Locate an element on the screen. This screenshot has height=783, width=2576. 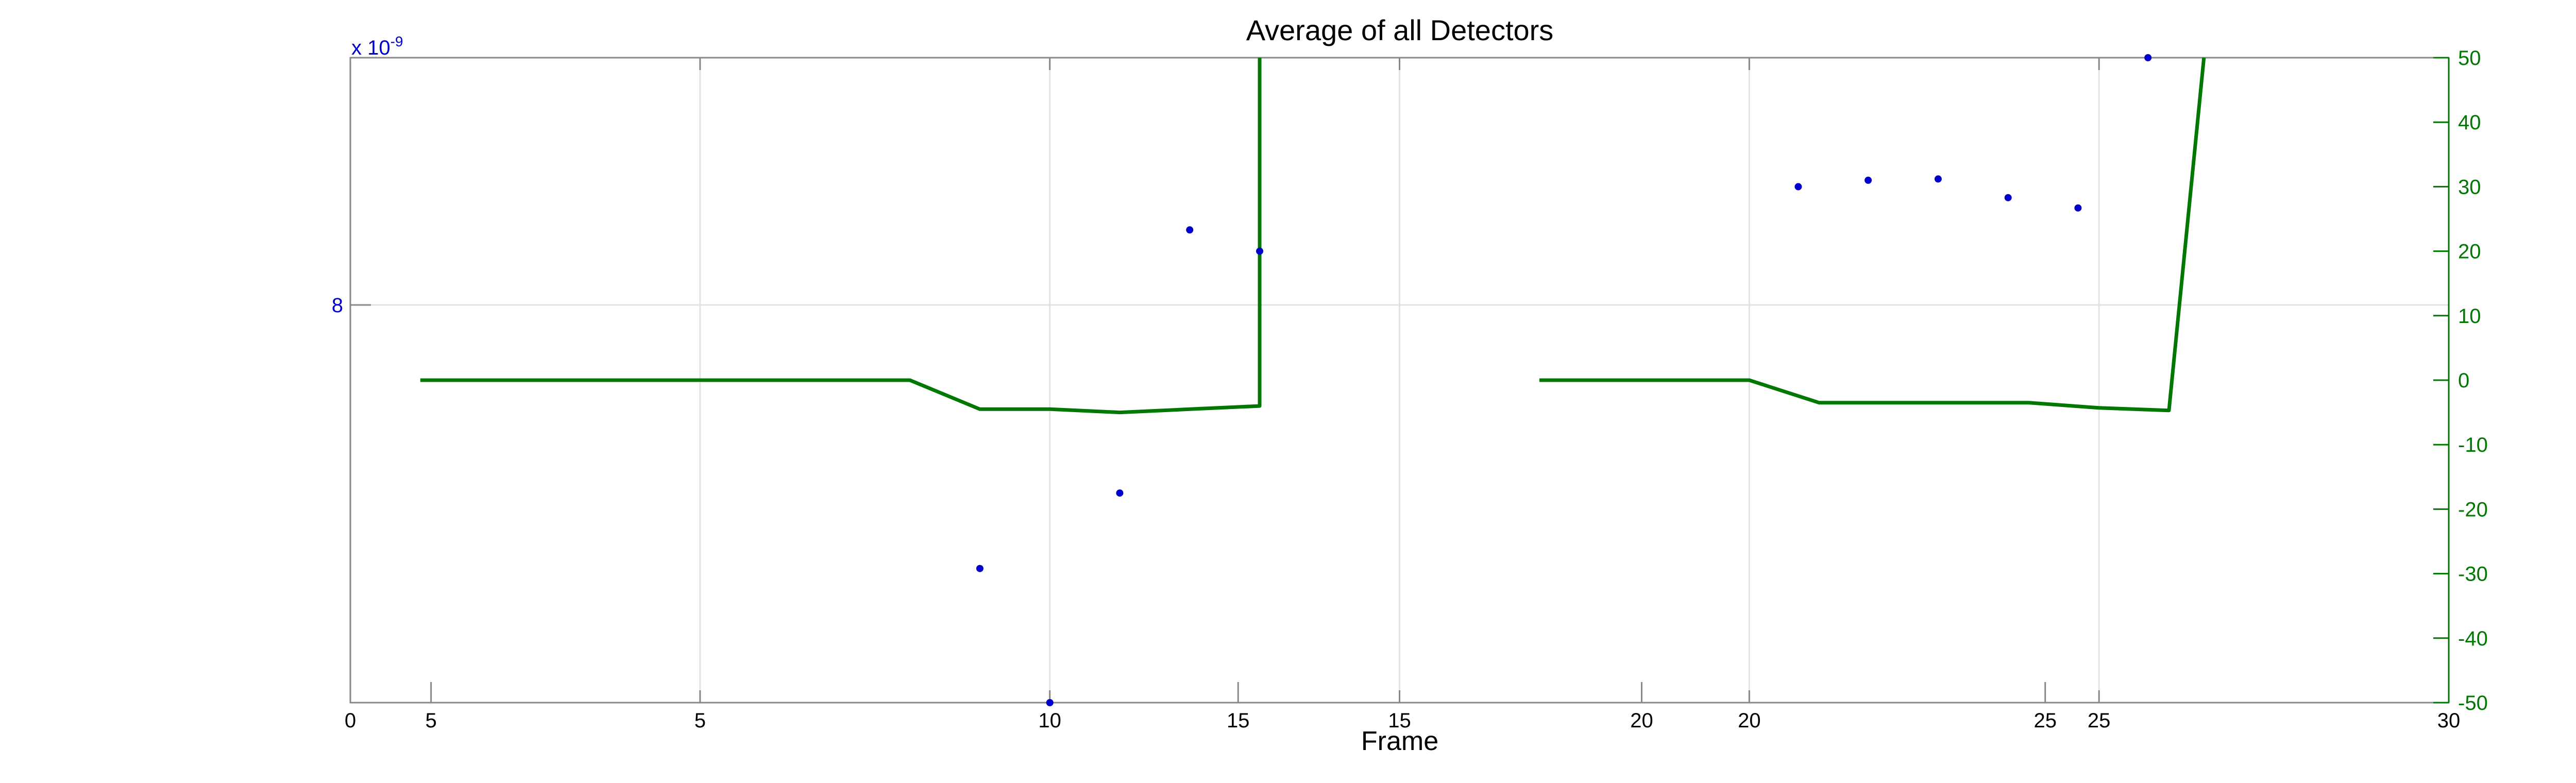
exponent-power: -9 is located at coordinates (397, 41).